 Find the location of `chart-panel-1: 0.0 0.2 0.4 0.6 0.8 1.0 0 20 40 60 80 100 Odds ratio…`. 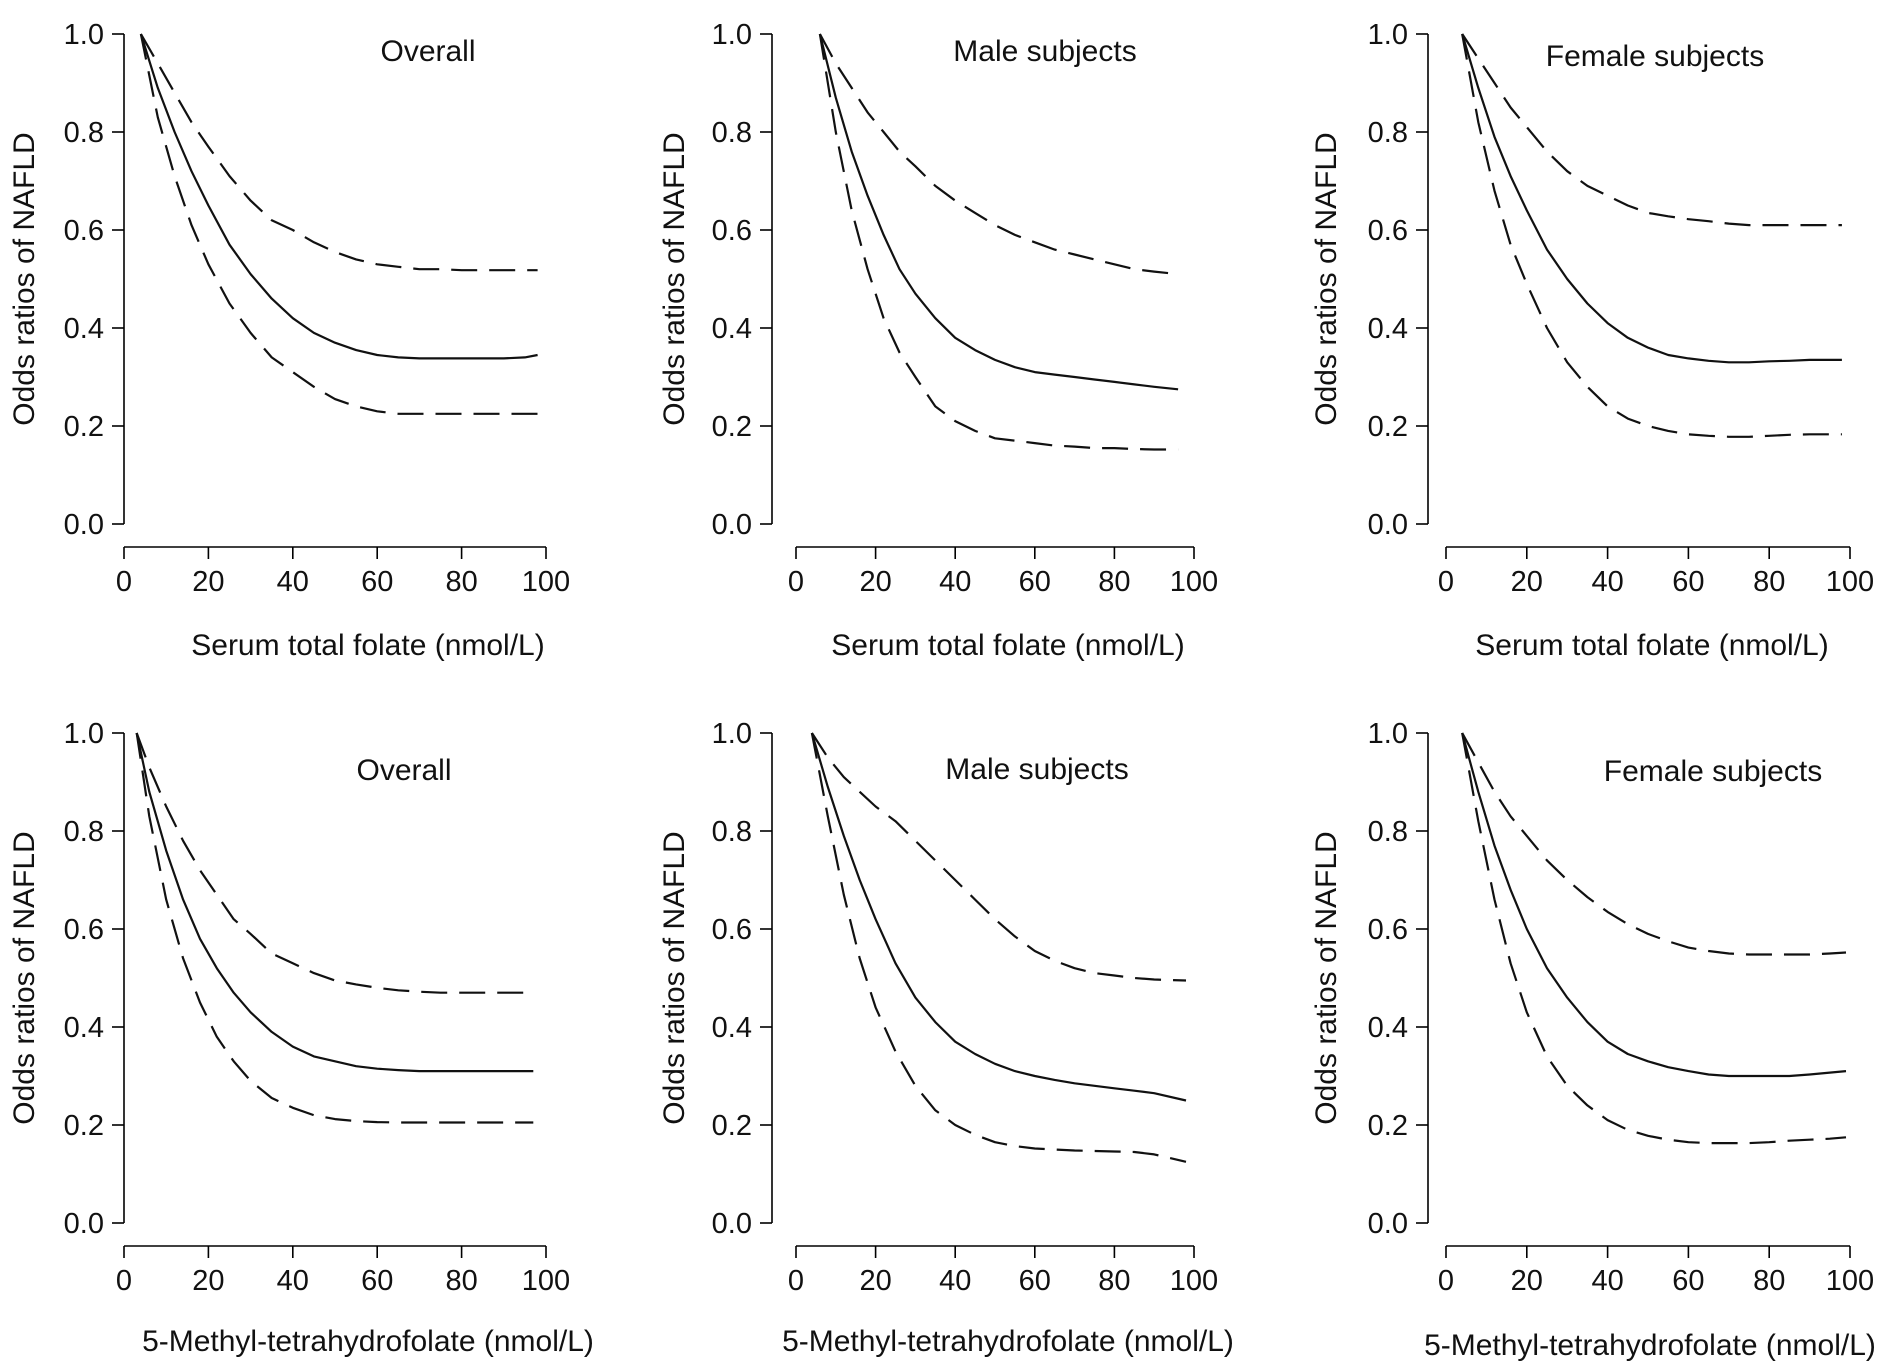

chart-panel-1: 0.0 0.2 0.4 0.6 0.8 1.0 0 20 40 60 80 100 Odds ratio… is located at coordinates (289, 340).